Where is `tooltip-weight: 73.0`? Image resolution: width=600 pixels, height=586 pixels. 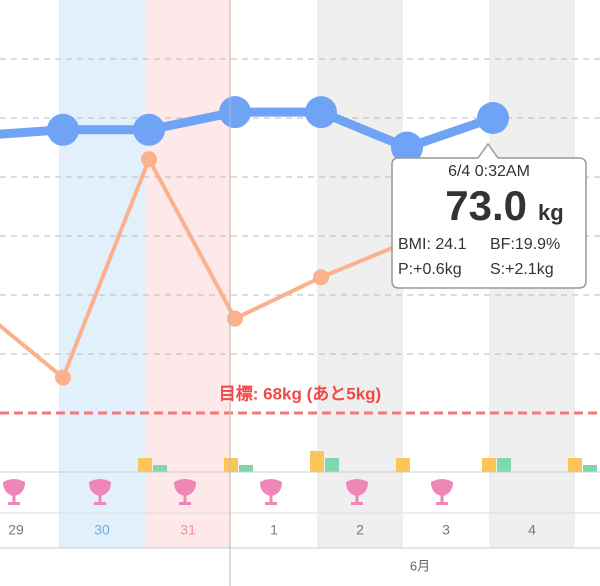
tooltip-weight: 73.0 is located at coordinates (486, 205).